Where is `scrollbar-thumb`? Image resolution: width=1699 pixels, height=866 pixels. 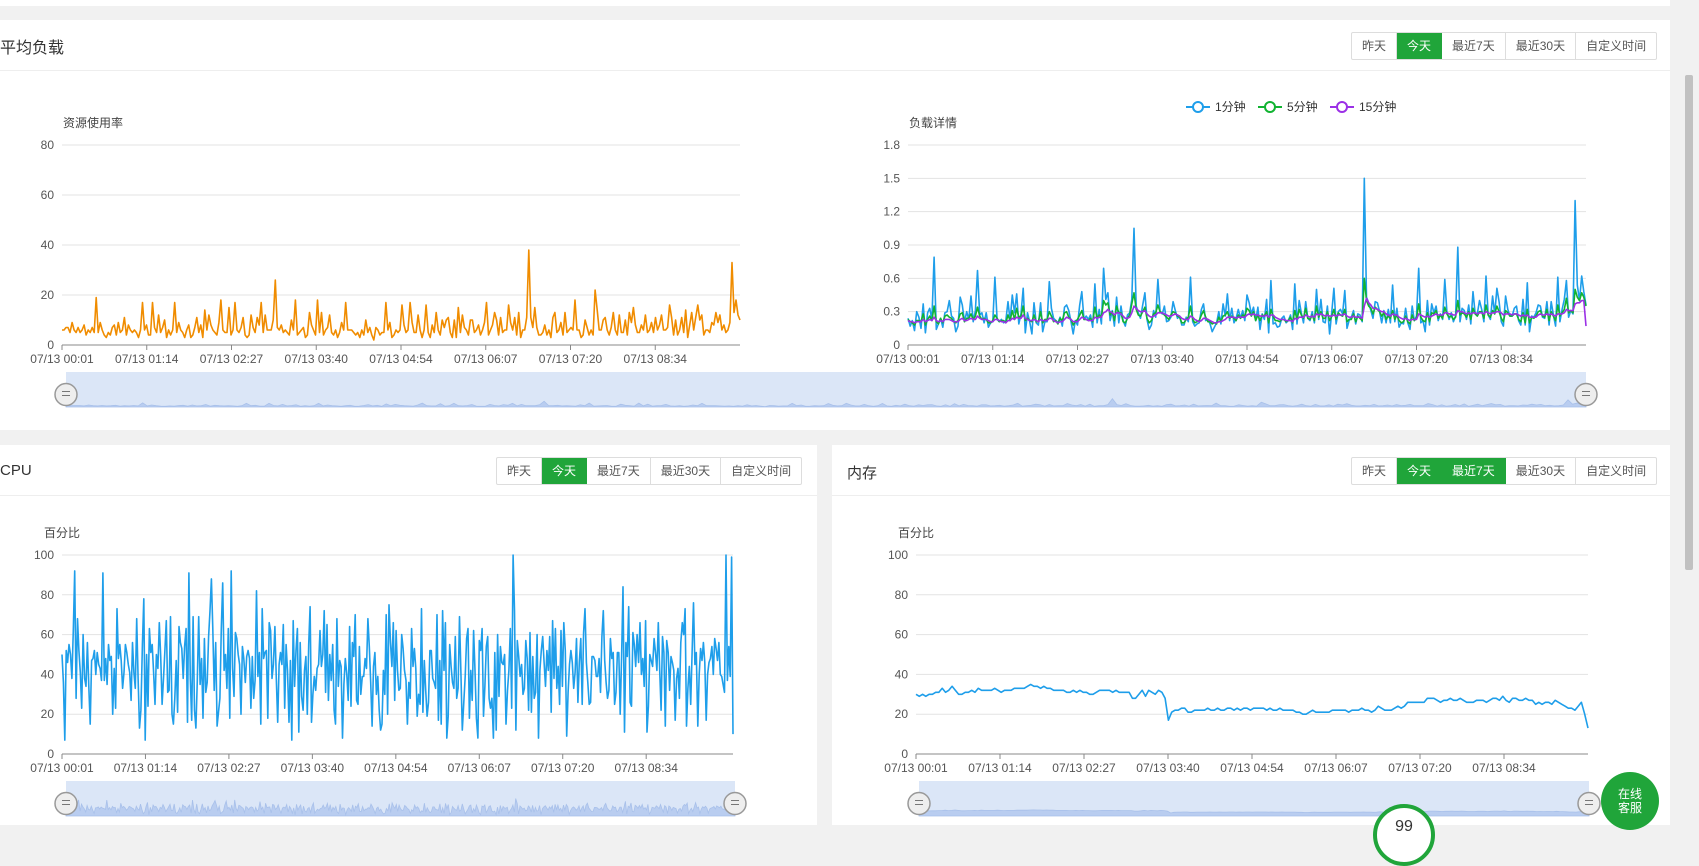
scrollbar-thumb is located at coordinates (1689, 322).